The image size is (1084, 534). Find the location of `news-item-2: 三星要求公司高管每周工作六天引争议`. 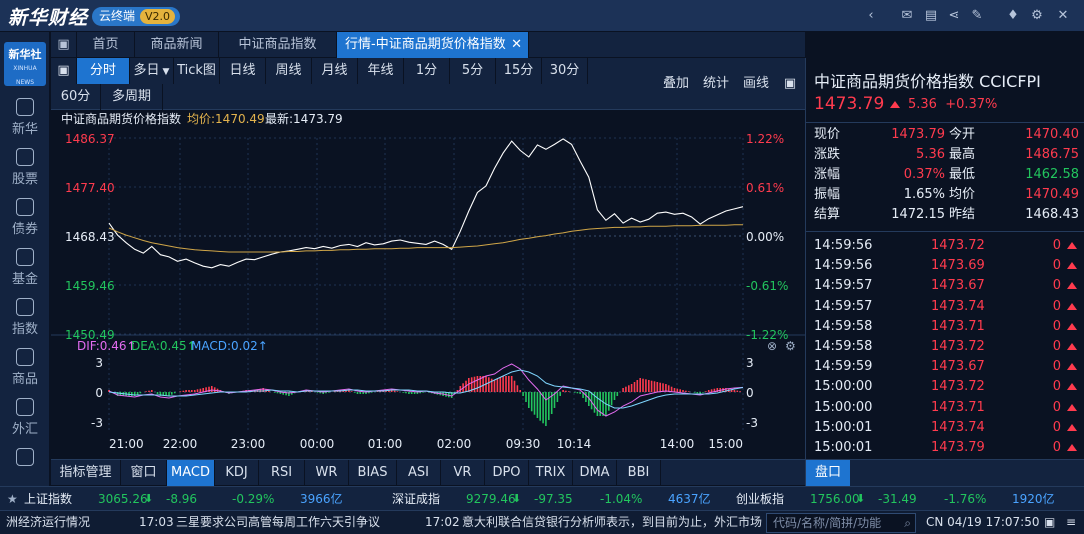

news-item-2: 三星要求公司高管每周工作六天引争议 is located at coordinates (278, 522).